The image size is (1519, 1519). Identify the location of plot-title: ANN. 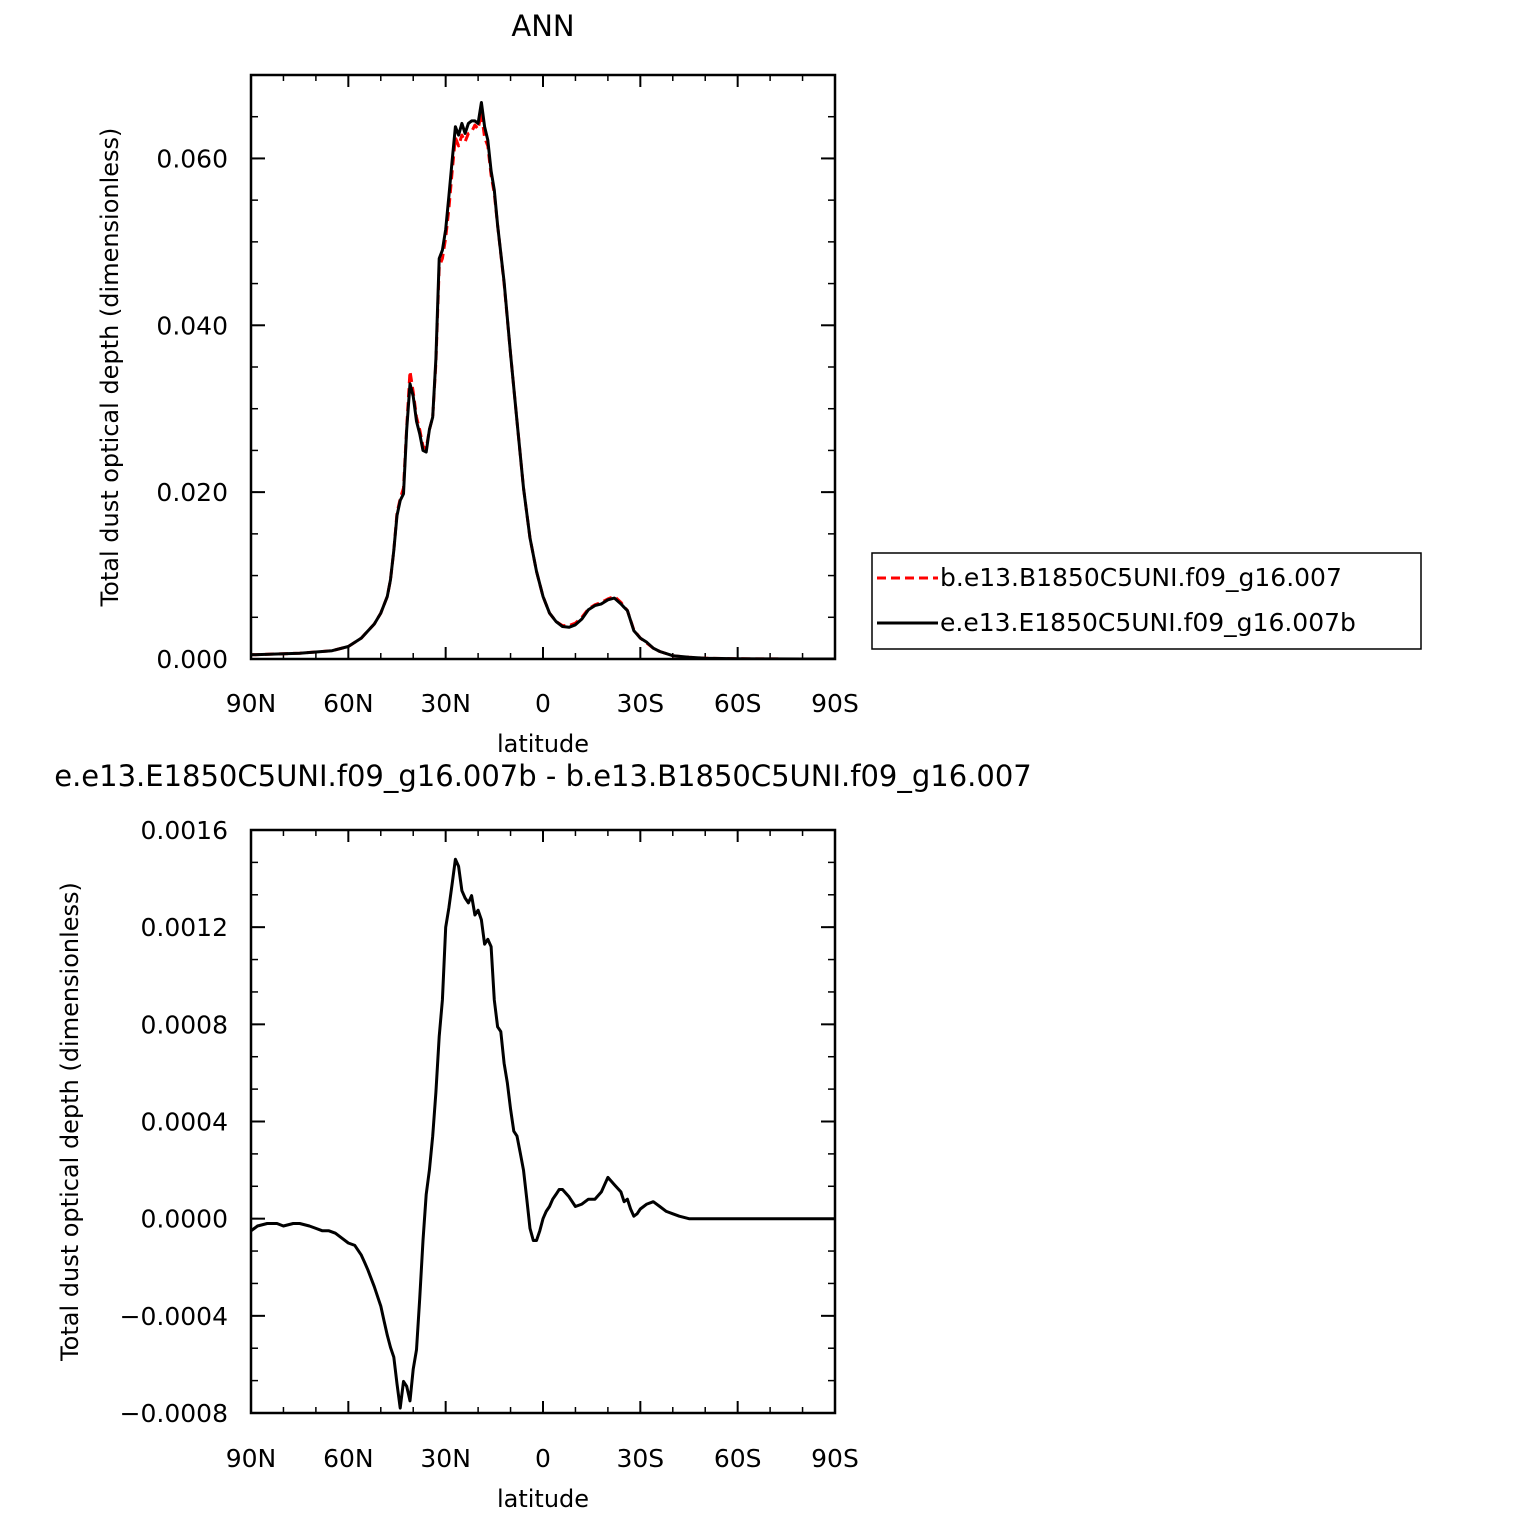
(542, 26).